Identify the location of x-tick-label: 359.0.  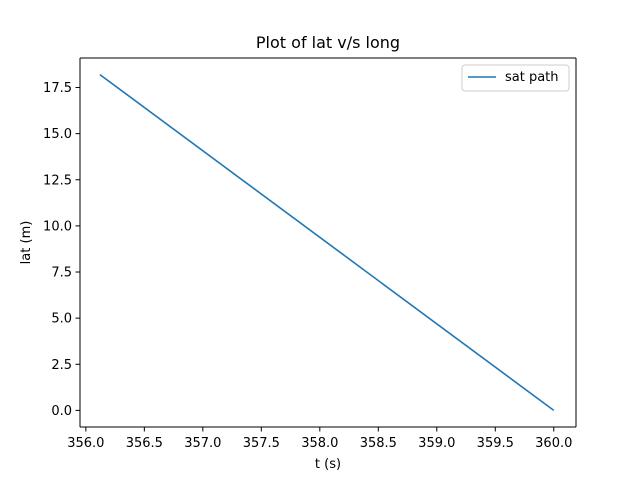
(436, 443).